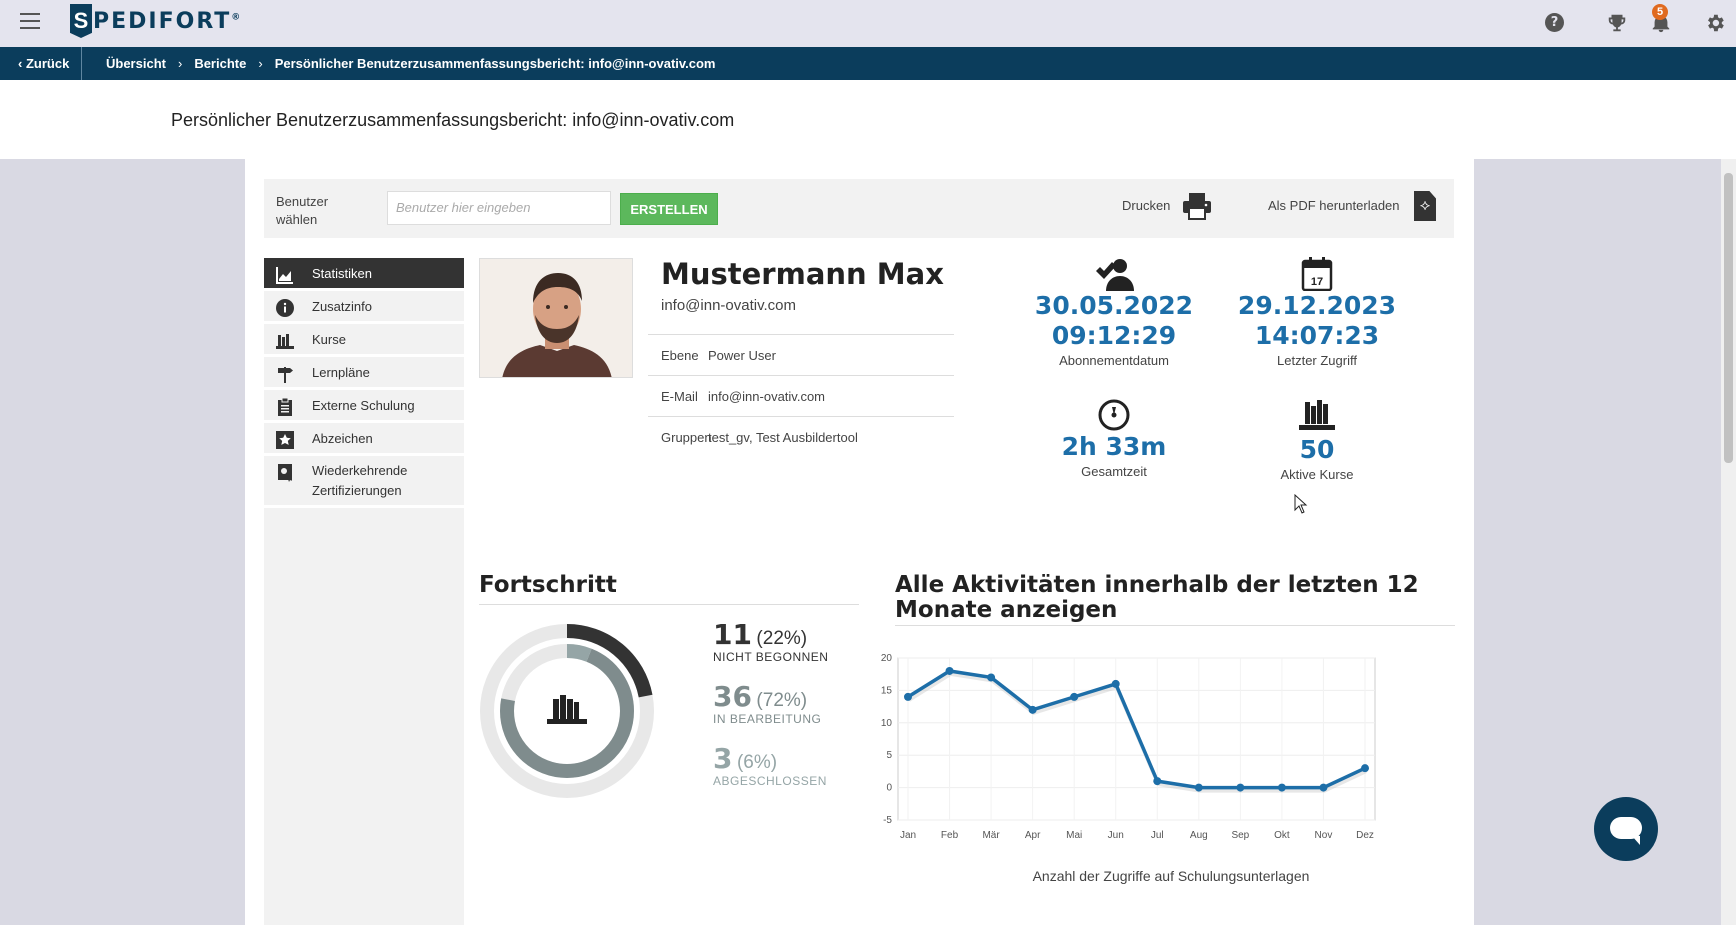 Image resolution: width=1736 pixels, height=925 pixels. I want to click on y-tick-label: 20, so click(887, 658).